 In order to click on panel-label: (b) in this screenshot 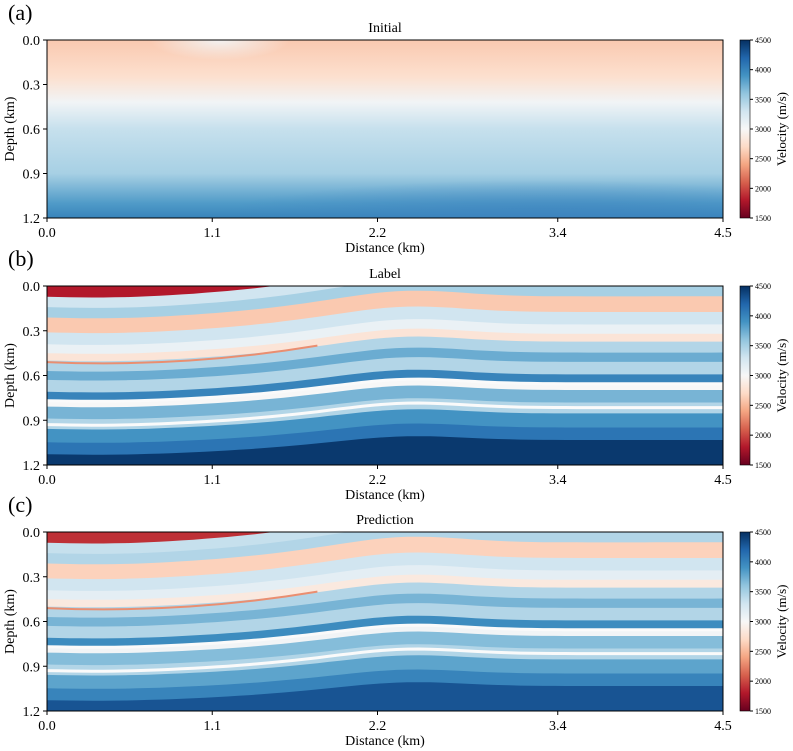, I will do `click(21, 258)`.